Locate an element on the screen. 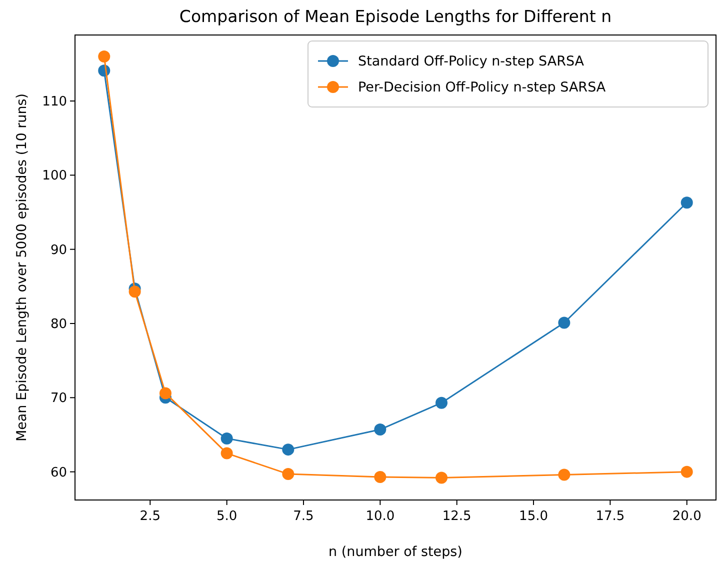 This screenshot has height=568, width=719. legend-label: Standard Off-Policy n-step SARSA is located at coordinates (471, 62).